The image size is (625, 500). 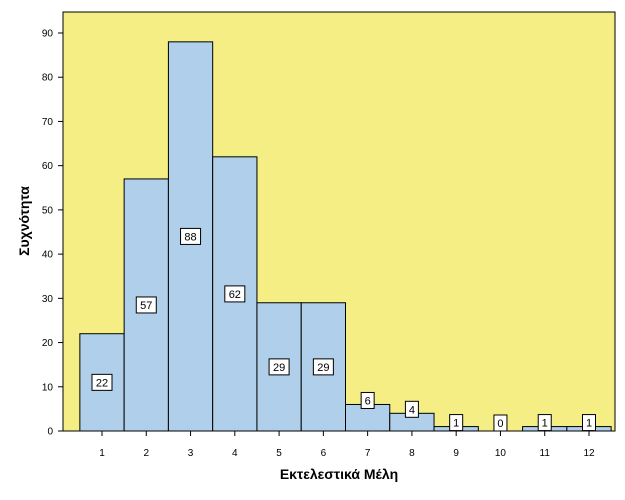 I want to click on x-axis-title: Εκτελεστικά Μέλη, so click(x=339, y=474).